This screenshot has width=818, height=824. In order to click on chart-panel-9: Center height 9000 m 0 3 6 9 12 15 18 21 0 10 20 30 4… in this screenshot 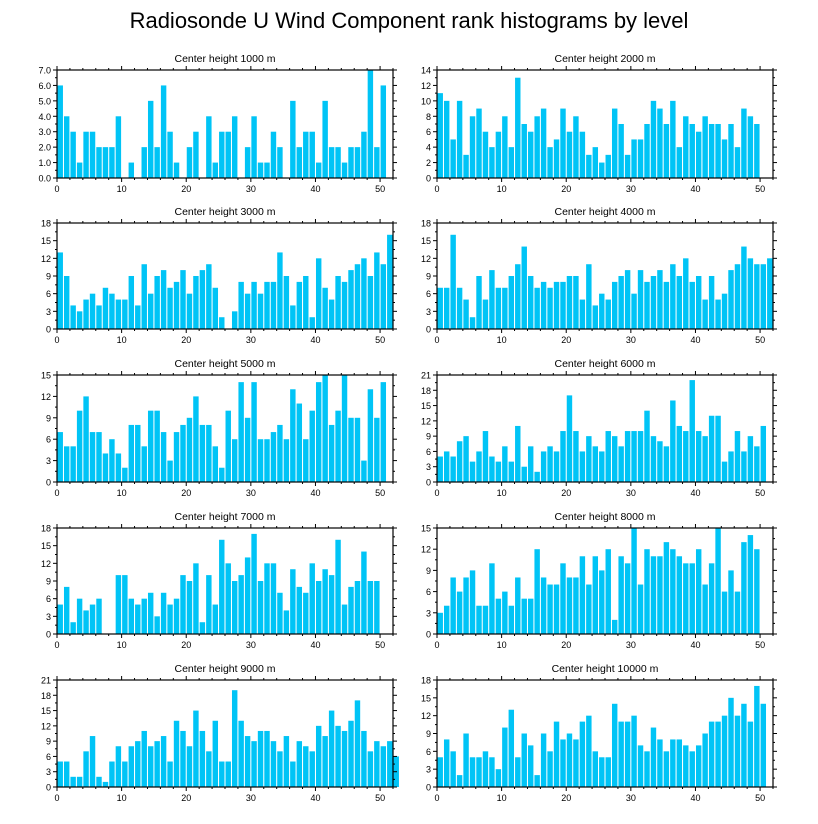, I will do `click(220, 733)`.